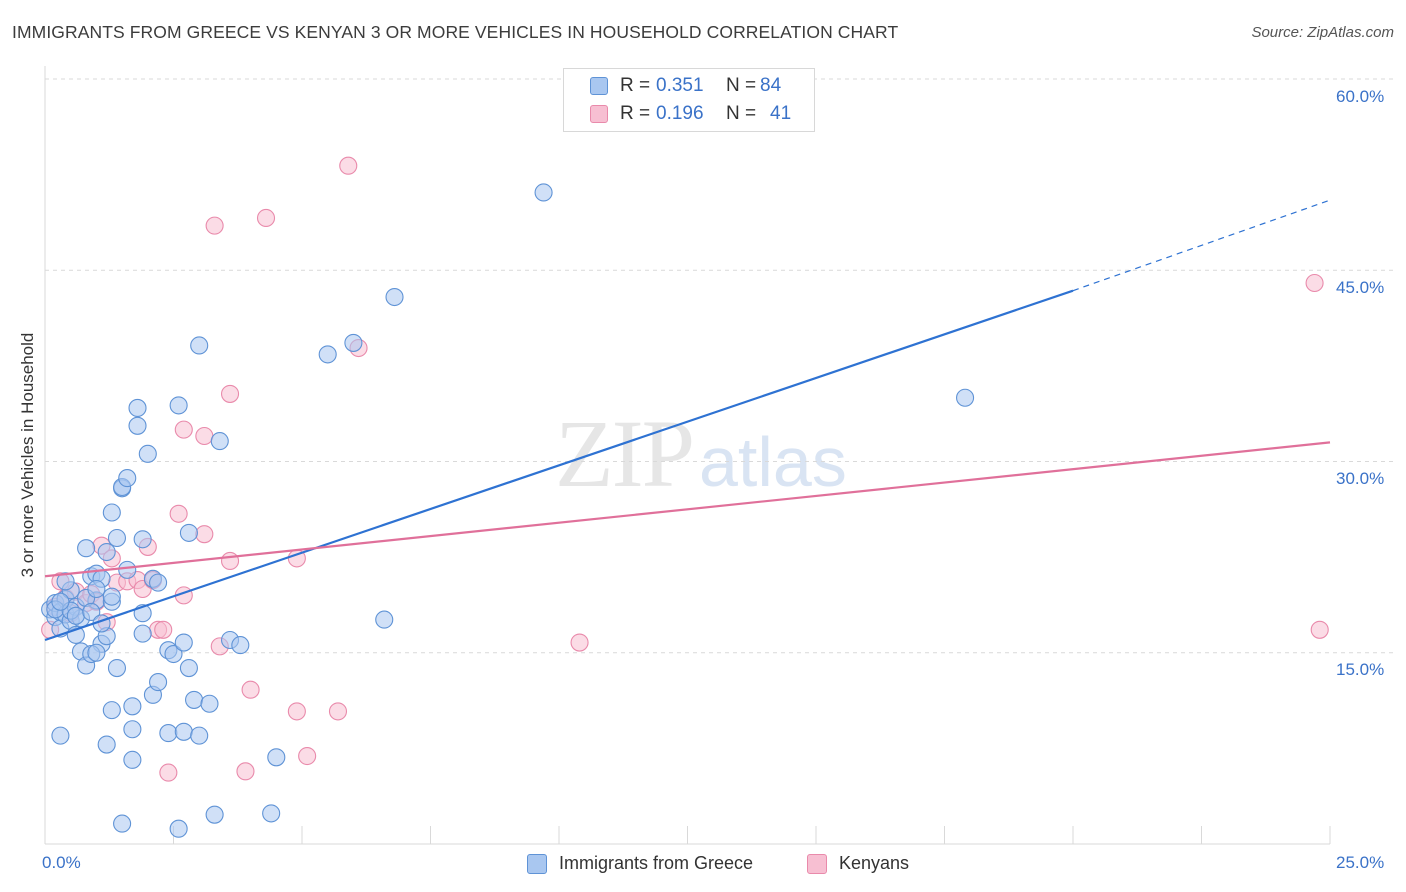  What do you see at coordinates (689, 100) in the screenshot?
I see `stats-legend: R = 0.351 N = 84 R = 0.196 N = 41` at bounding box center [689, 100].